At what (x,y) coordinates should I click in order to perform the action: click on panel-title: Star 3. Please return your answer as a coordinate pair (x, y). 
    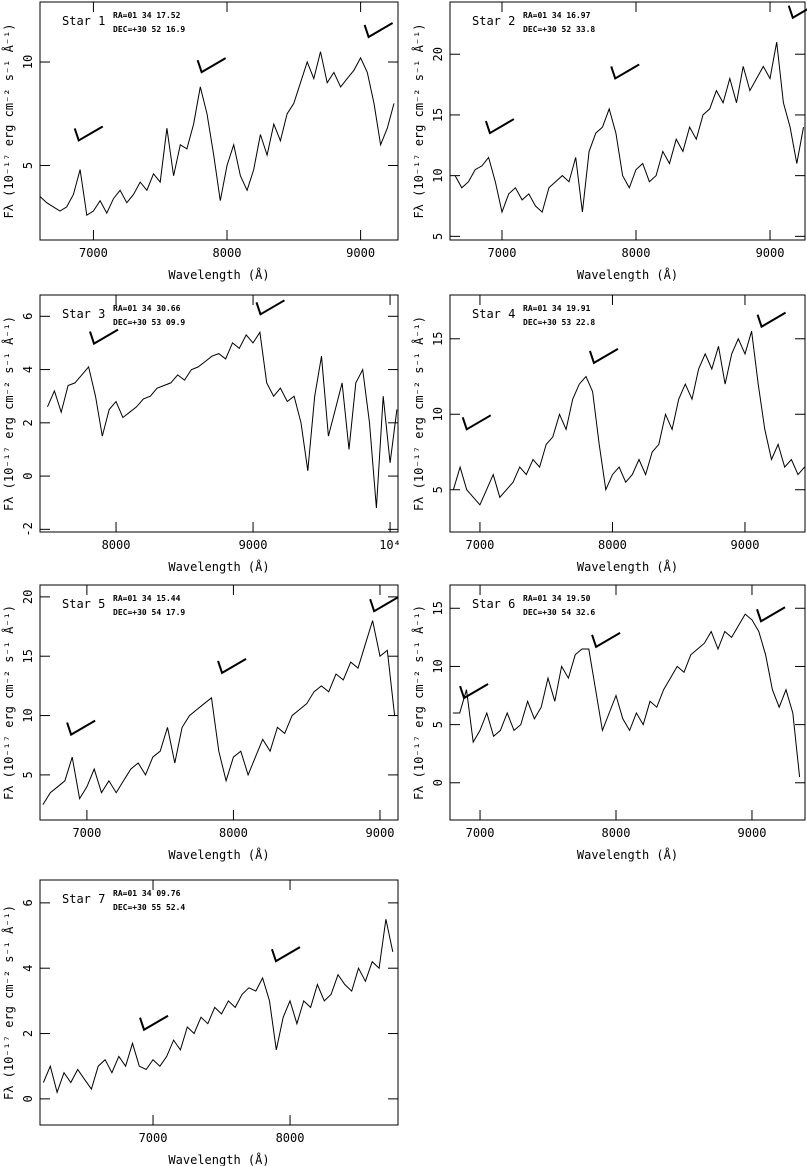
    Looking at the image, I should click on (83, 314).